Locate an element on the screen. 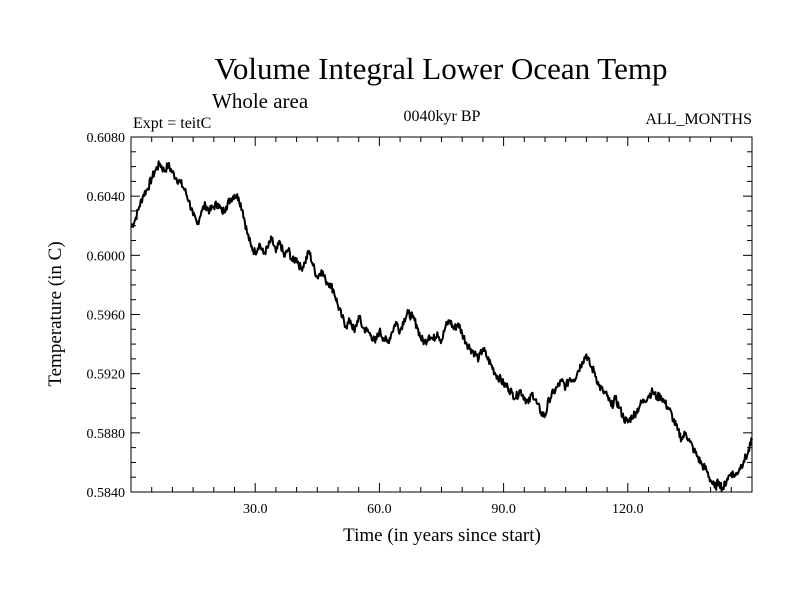 Image resolution: width=800 pixels, height=605 pixels. y-tick-label: 0.5880 is located at coordinates (106, 434).